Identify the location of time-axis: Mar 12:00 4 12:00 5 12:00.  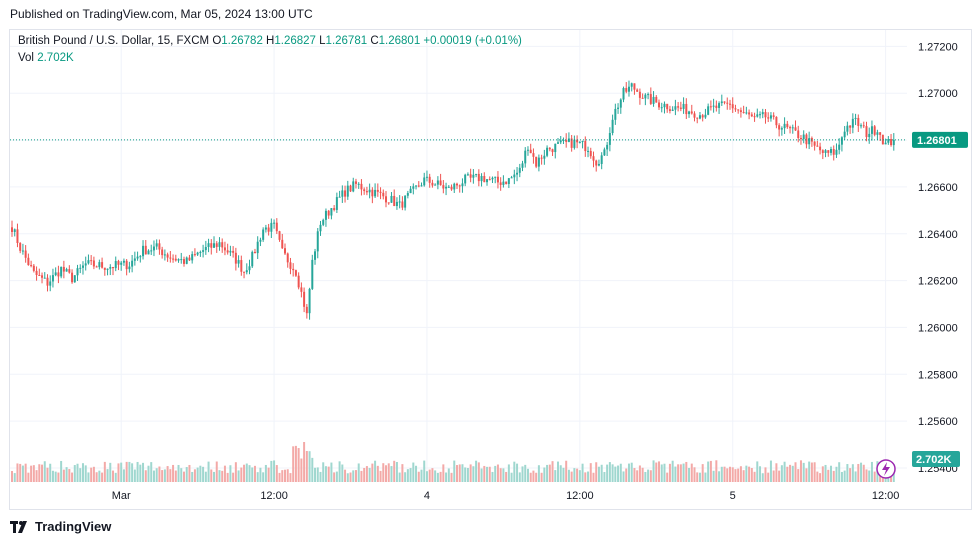
(506, 496).